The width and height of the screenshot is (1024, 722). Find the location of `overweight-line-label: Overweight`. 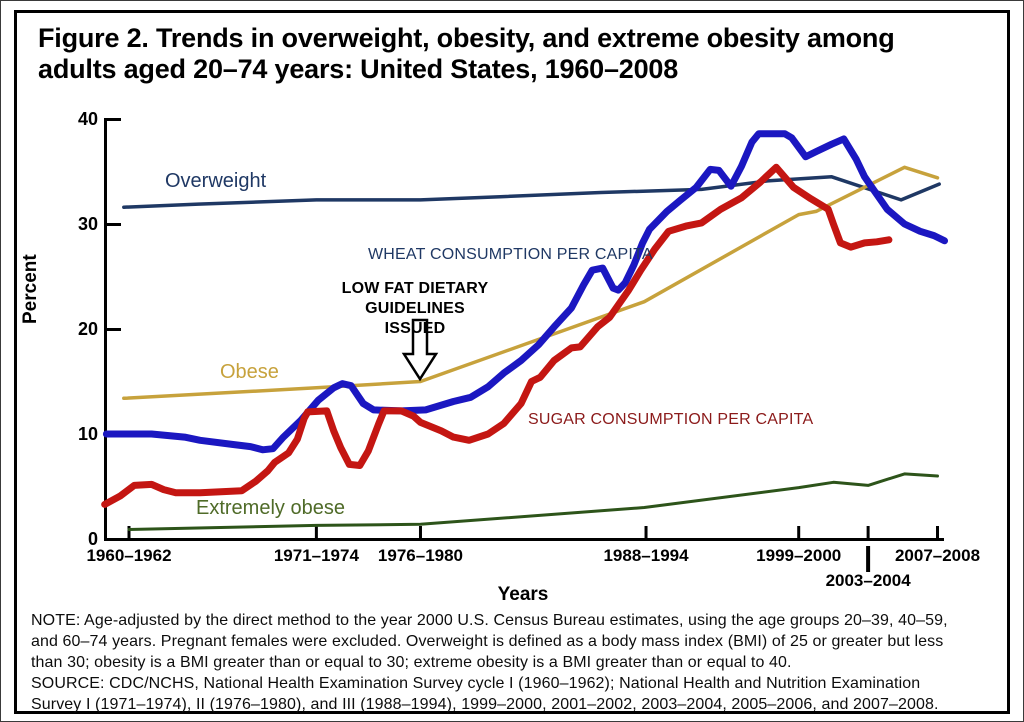

overweight-line-label: Overweight is located at coordinates (216, 181).